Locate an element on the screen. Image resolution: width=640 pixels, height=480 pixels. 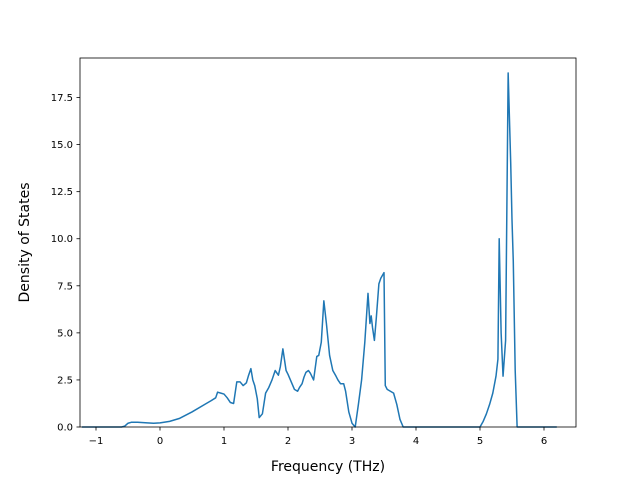
x-tick-label: 3 is located at coordinates (352, 441).